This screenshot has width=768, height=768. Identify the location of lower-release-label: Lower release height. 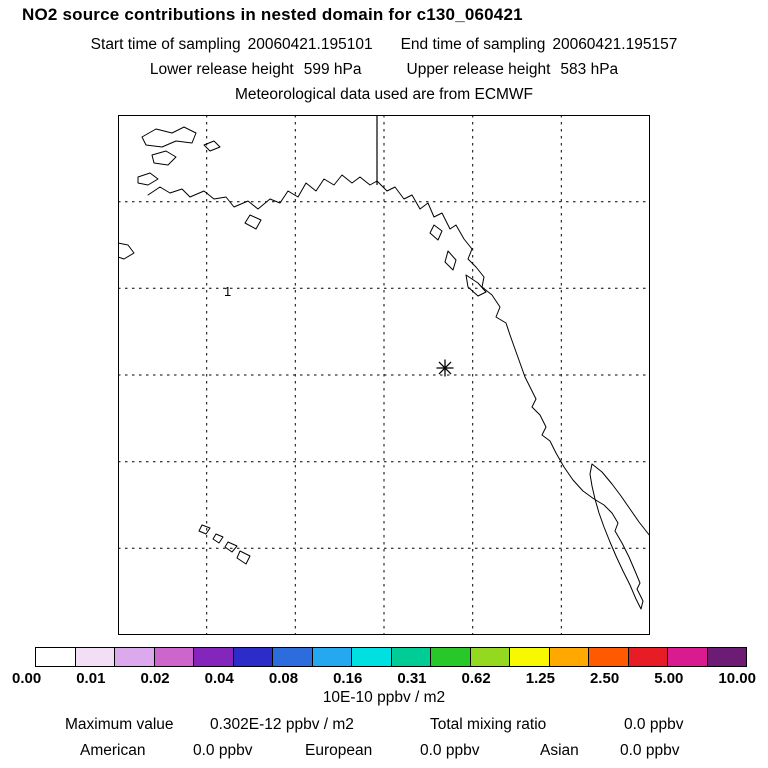
(221, 69).